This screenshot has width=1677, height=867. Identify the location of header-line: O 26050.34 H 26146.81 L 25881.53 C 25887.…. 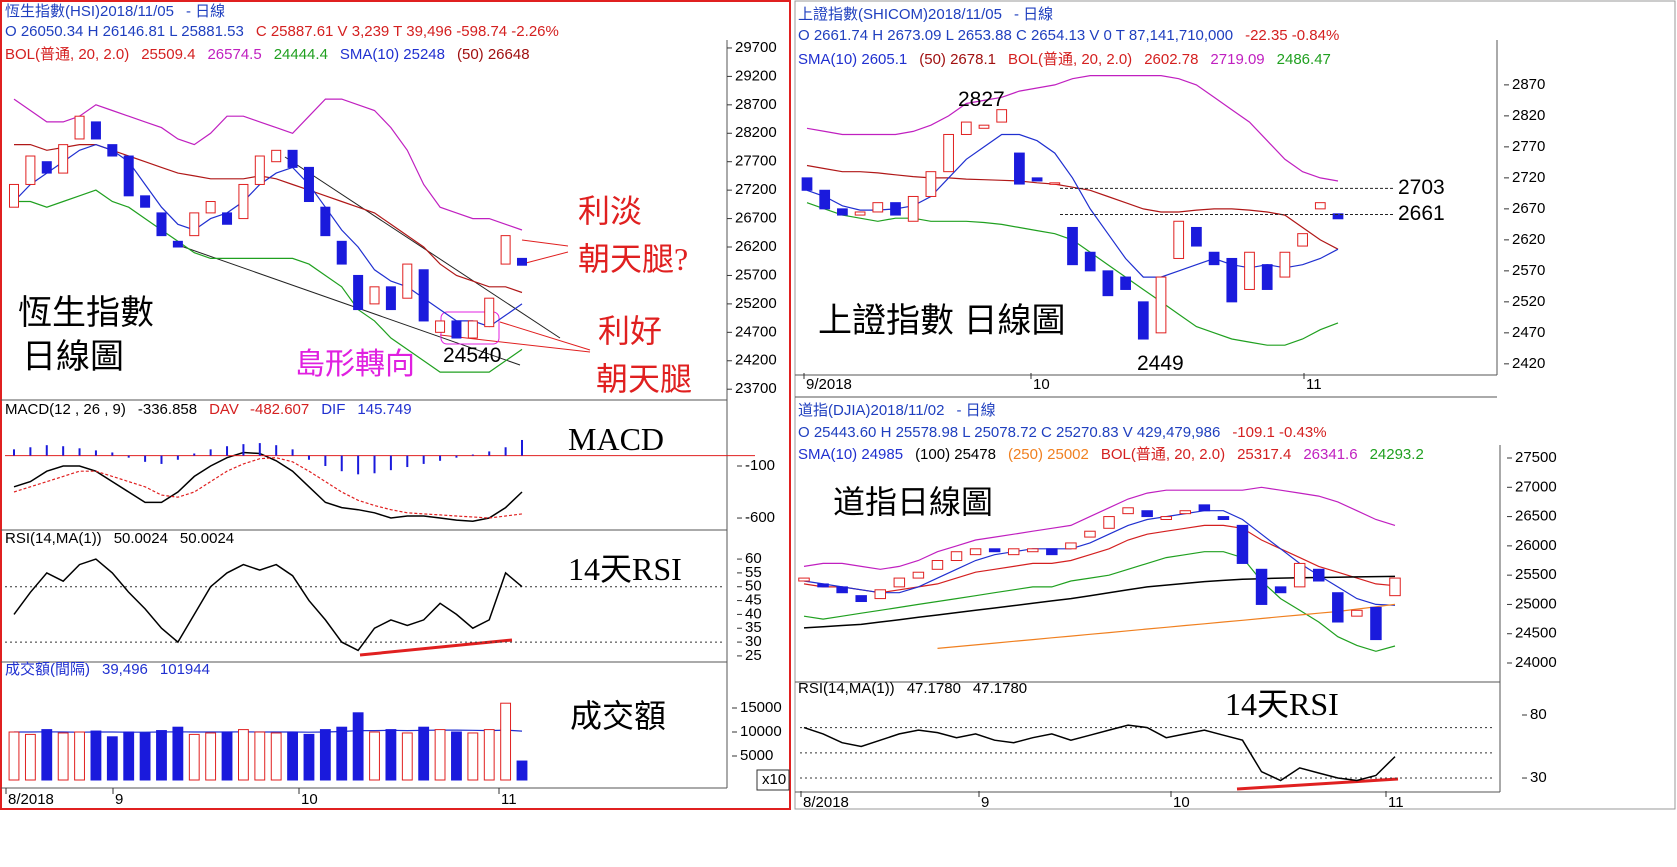
(282, 31).